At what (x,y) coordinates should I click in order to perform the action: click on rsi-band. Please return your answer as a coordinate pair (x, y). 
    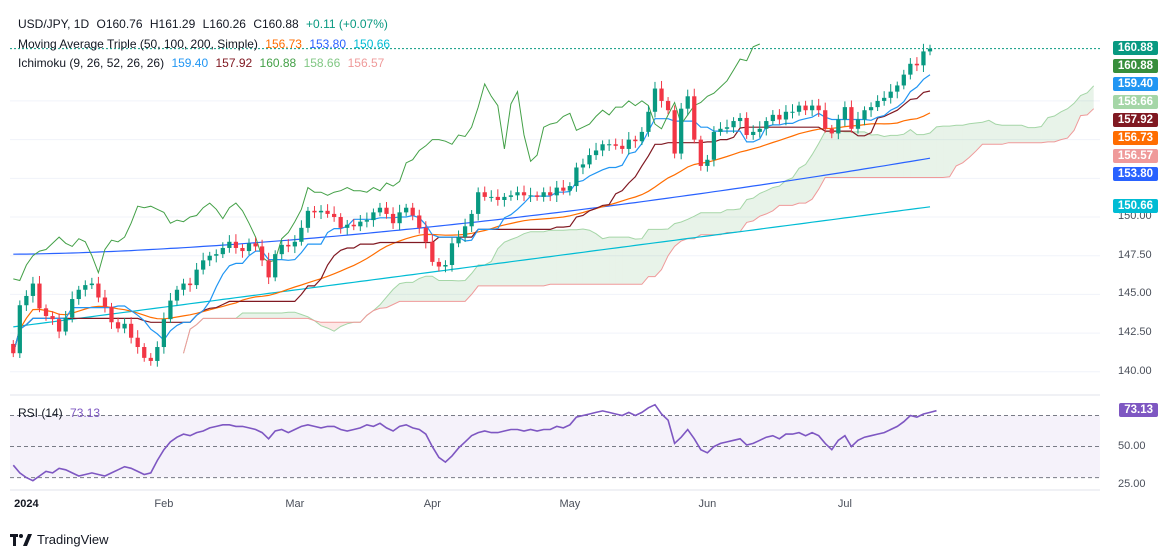
    Looking at the image, I should click on (555, 446).